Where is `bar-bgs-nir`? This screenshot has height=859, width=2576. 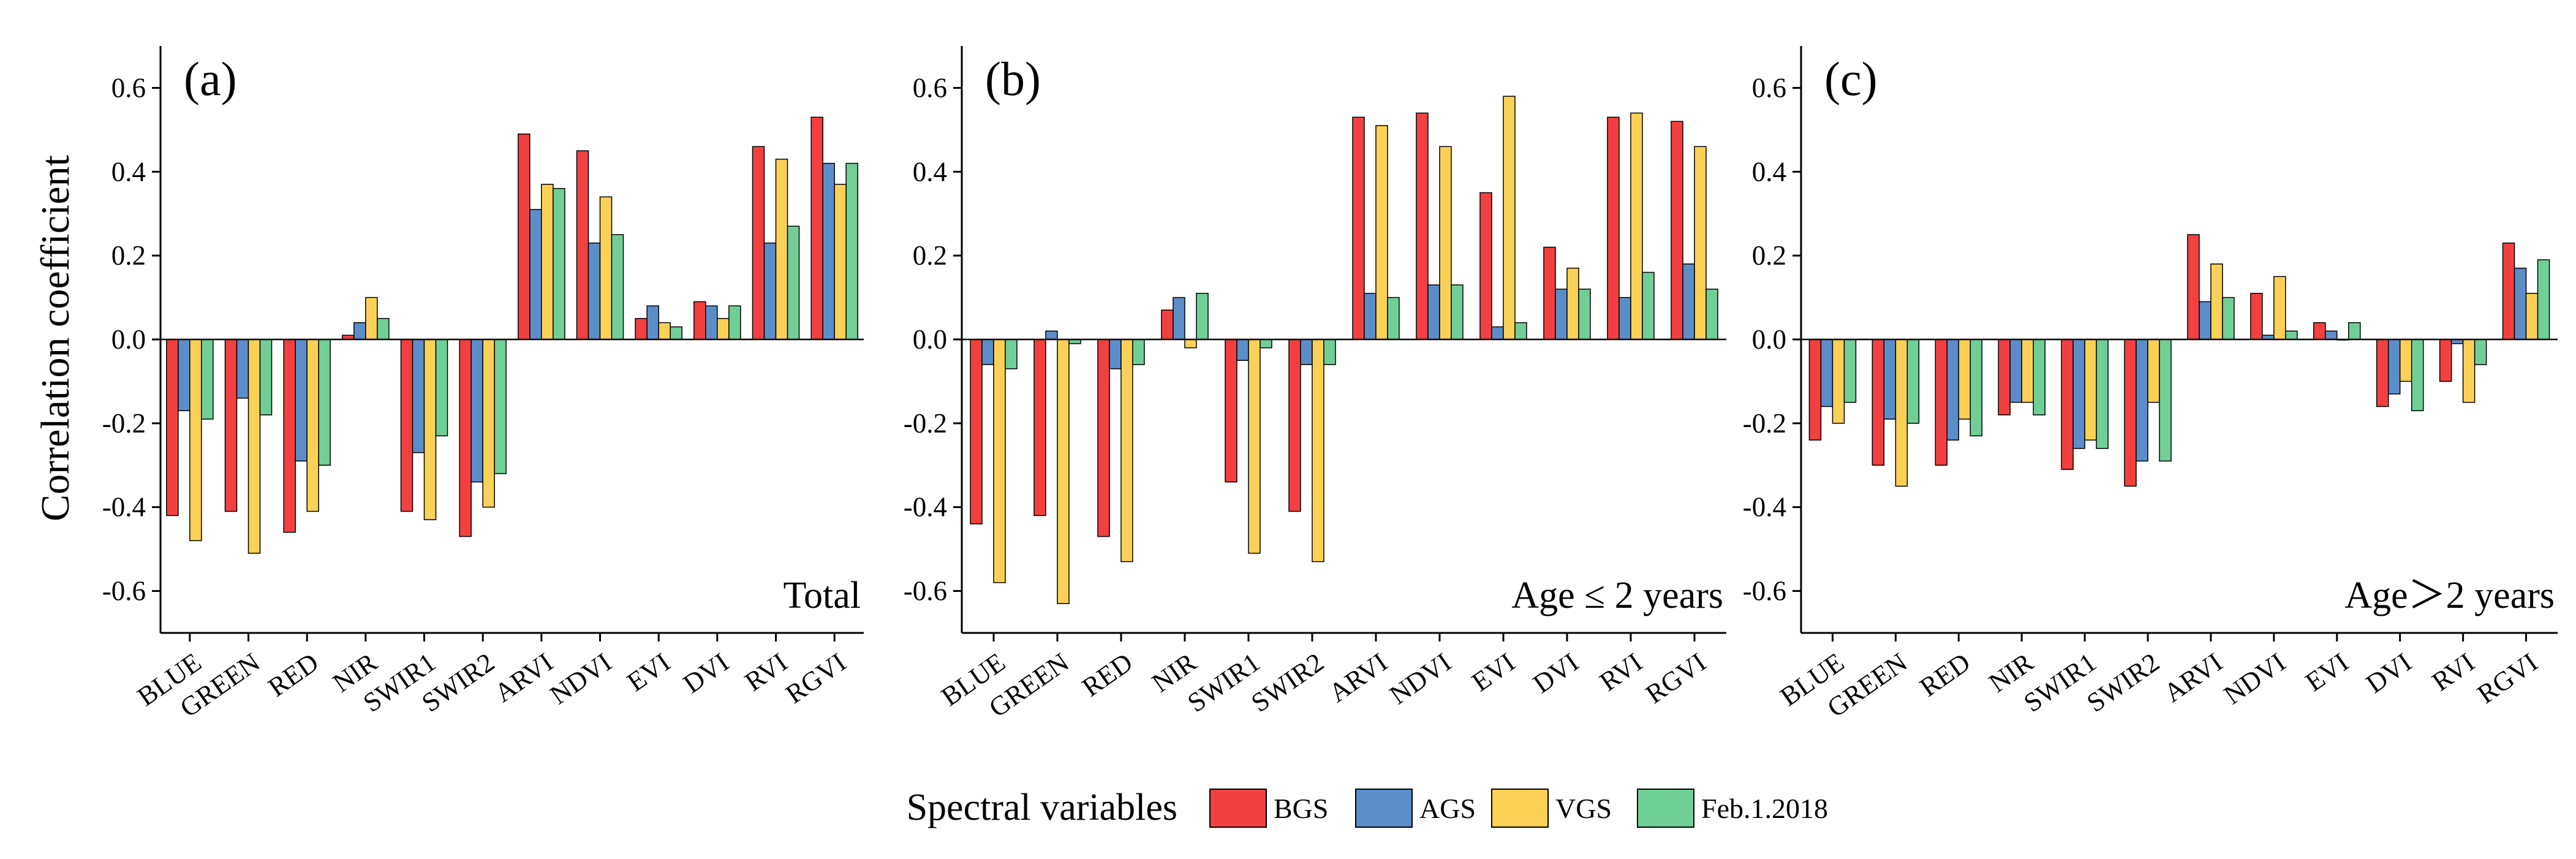 bar-bgs-nir is located at coordinates (2004, 377).